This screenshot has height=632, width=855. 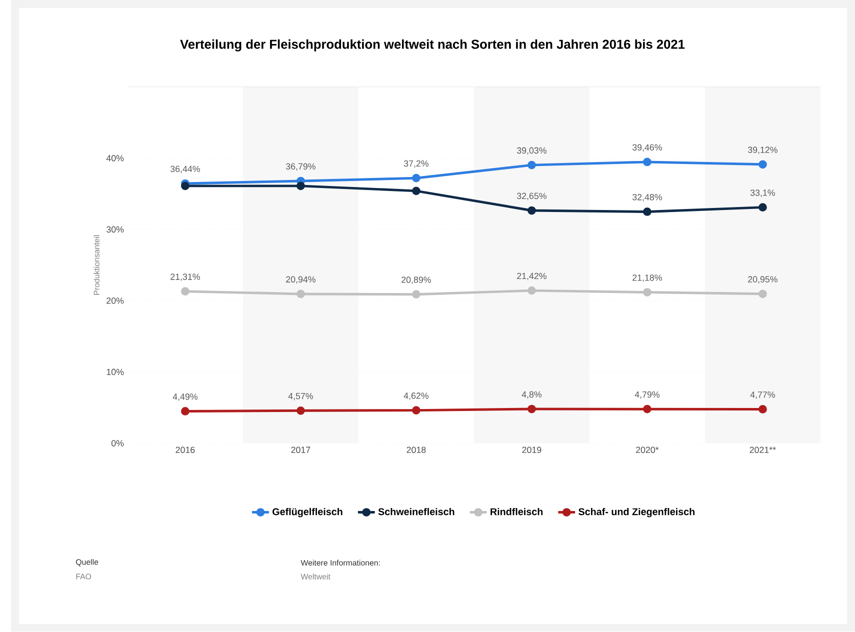 What do you see at coordinates (416, 396) in the screenshot?
I see `data-label: 4,62%` at bounding box center [416, 396].